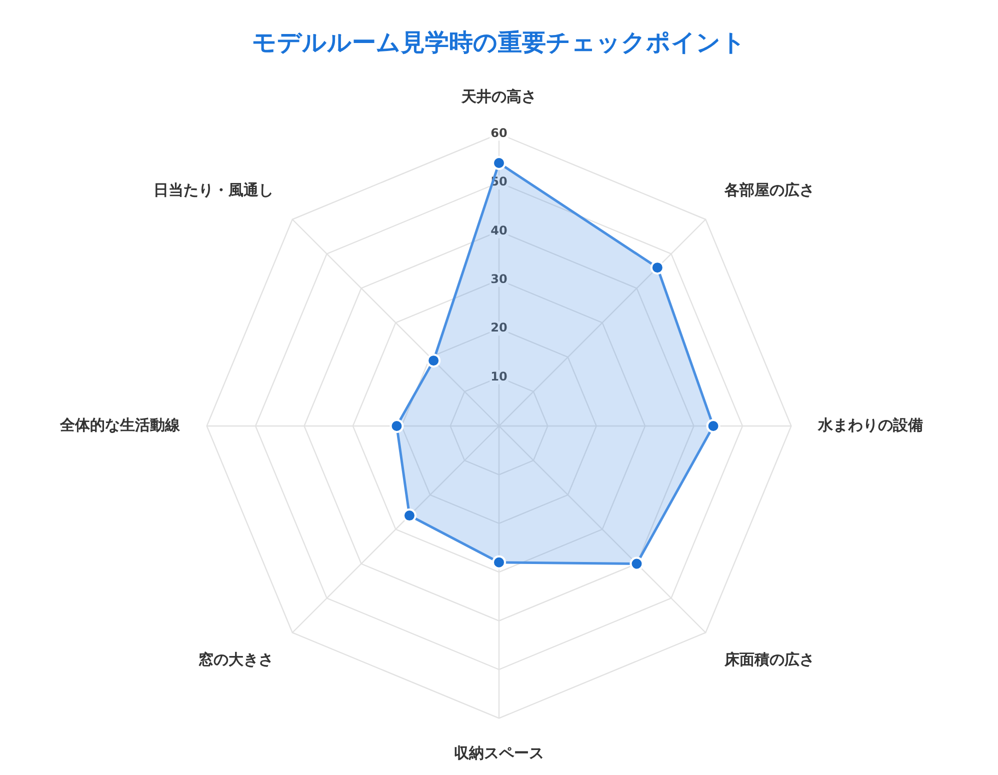 The width and height of the screenshot is (998, 775). Describe the element at coordinates (499, 376) in the screenshot. I see `y-tick-label: 10` at that location.